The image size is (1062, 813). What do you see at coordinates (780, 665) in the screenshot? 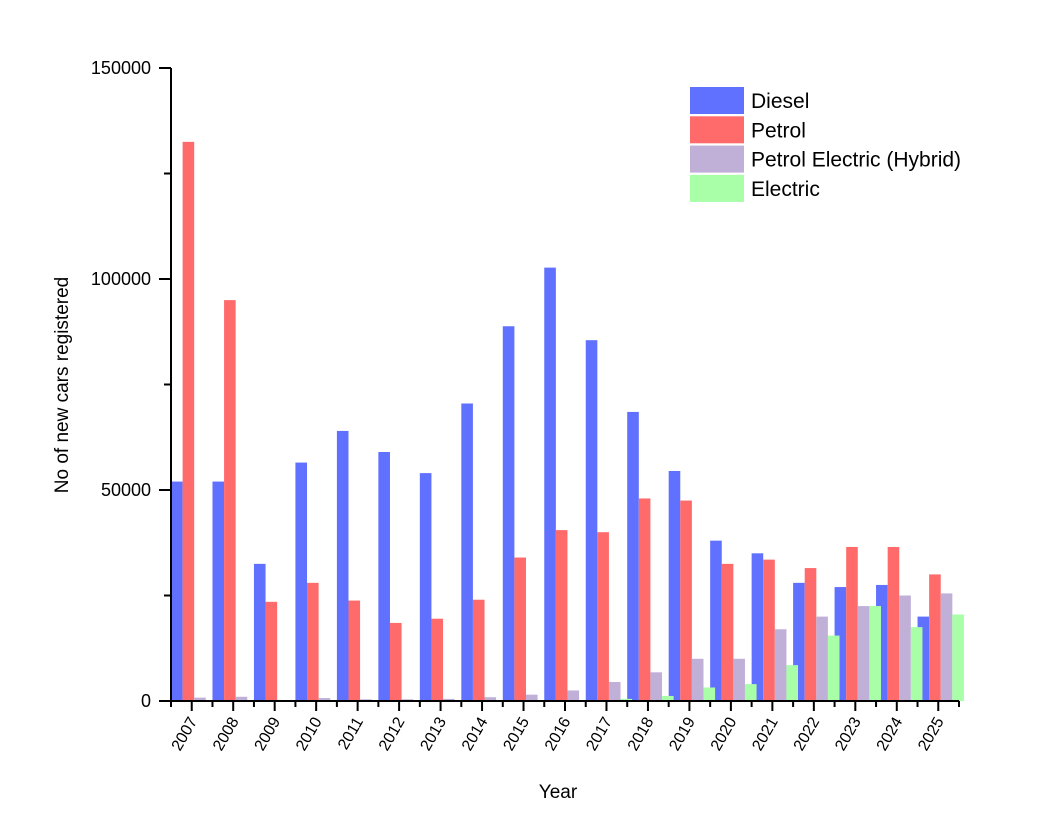
I see `bar-petrol-electric-hybrid-2021` at bounding box center [780, 665].